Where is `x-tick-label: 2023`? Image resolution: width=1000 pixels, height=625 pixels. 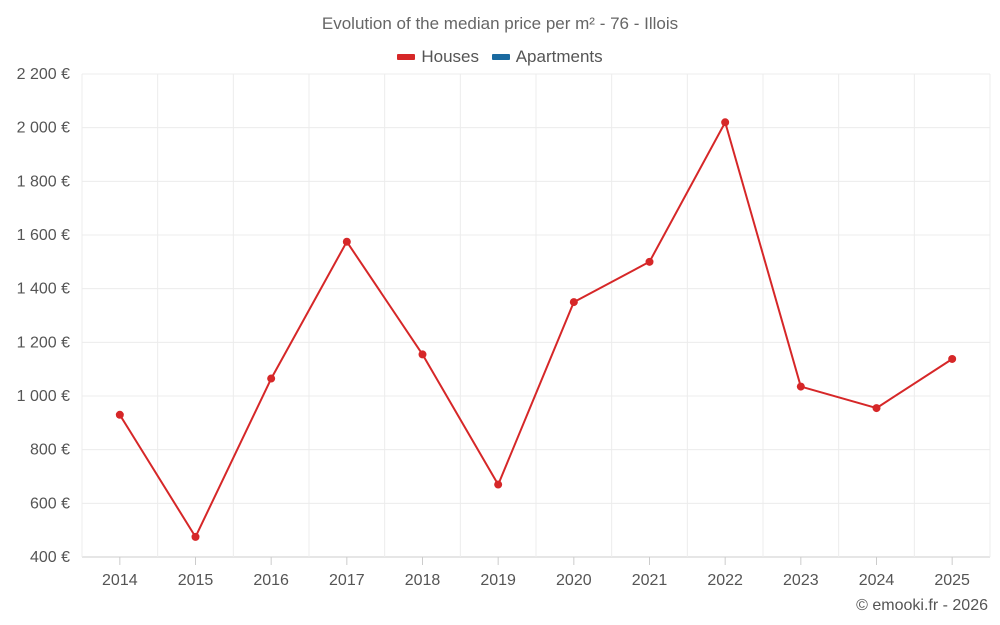 x-tick-label: 2023 is located at coordinates (801, 580).